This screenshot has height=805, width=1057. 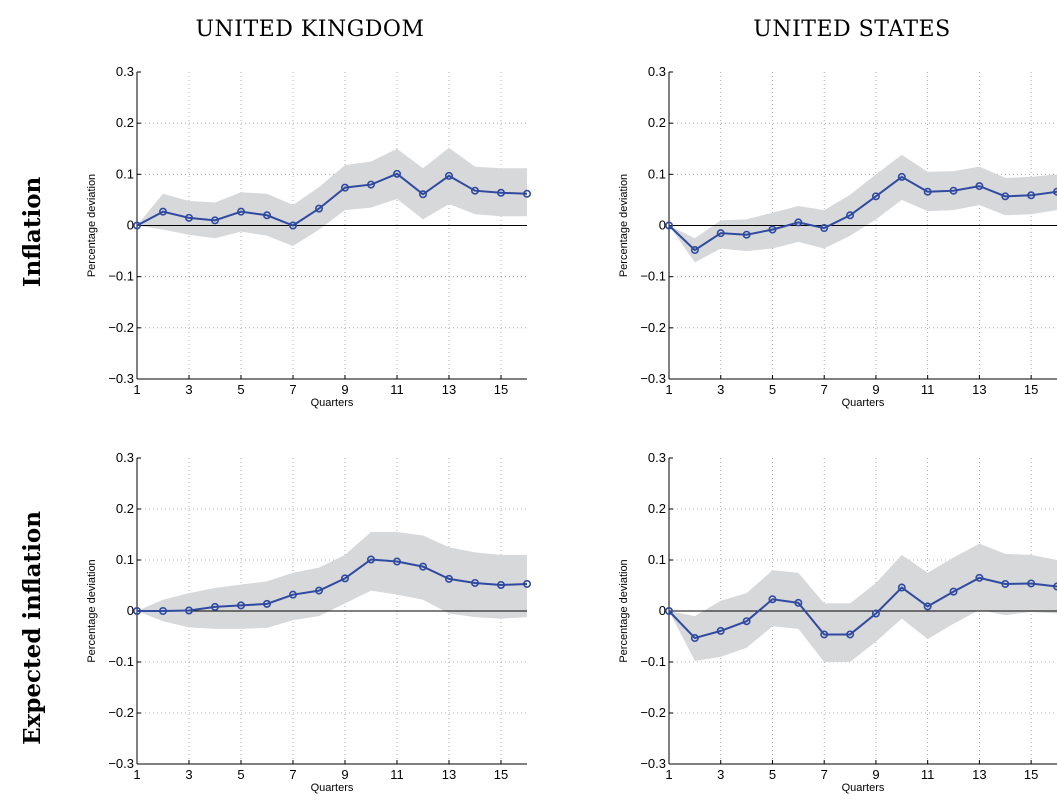 What do you see at coordinates (310, 29) in the screenshot?
I see `column-title-uk: UNITED KINGDOM` at bounding box center [310, 29].